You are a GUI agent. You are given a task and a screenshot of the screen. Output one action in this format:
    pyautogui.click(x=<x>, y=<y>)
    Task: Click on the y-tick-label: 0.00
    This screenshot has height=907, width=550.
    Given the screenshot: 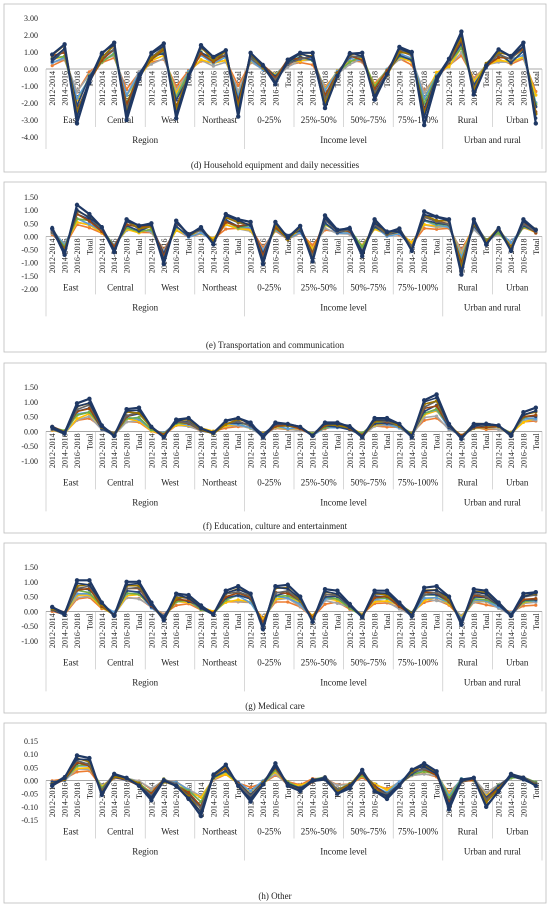 What is the action you would take?
    pyautogui.click(x=31, y=236)
    